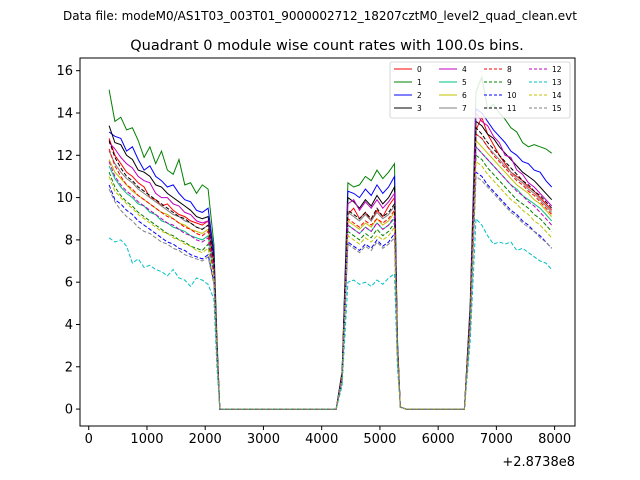  What do you see at coordinates (557, 69) in the screenshot?
I see `legend-label-12: 12` at bounding box center [557, 69].